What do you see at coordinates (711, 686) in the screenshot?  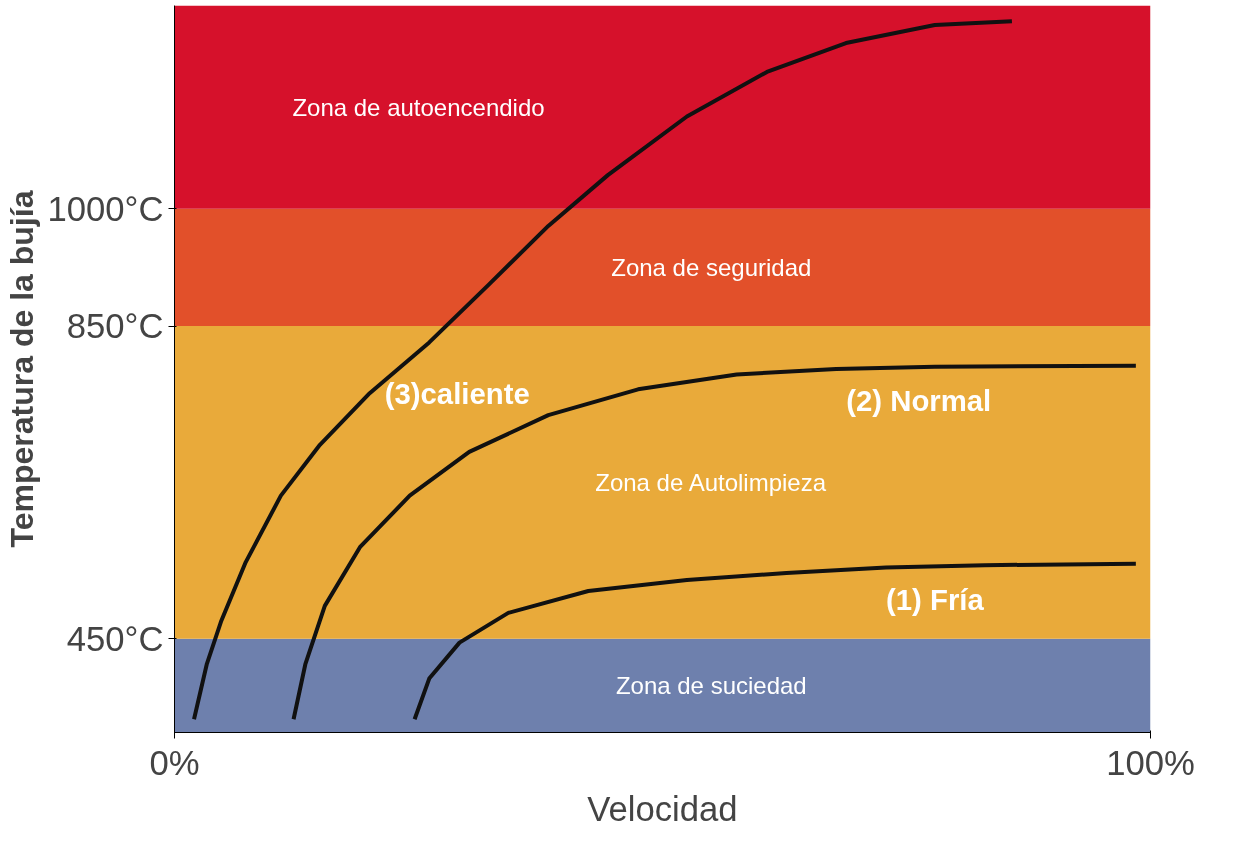 I see `band-label: Zona de suciedad` at bounding box center [711, 686].